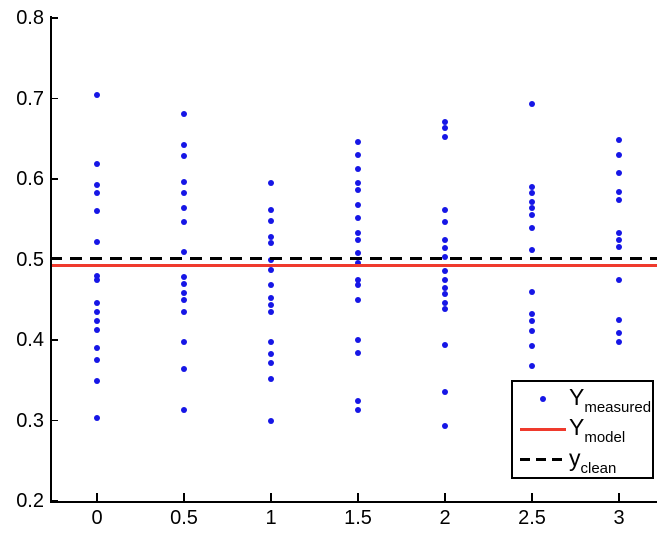 This screenshot has height=536, width=668. Describe the element at coordinates (598, 468) in the screenshot. I see `legend-label-sub: clean` at that location.